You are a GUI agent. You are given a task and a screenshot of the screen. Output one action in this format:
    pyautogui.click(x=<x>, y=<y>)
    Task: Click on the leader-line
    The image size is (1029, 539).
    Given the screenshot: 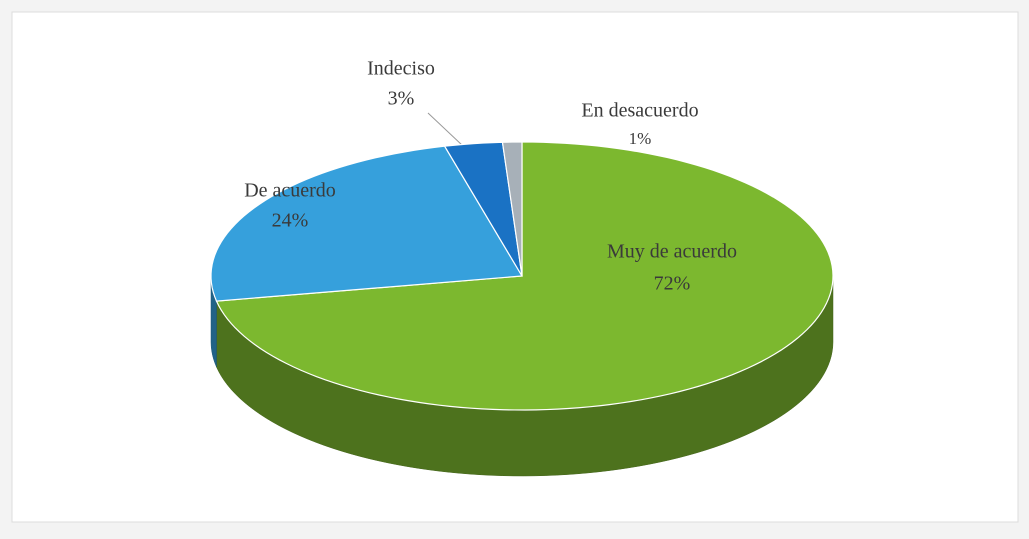 What is the action you would take?
    pyautogui.click(x=445, y=129)
    